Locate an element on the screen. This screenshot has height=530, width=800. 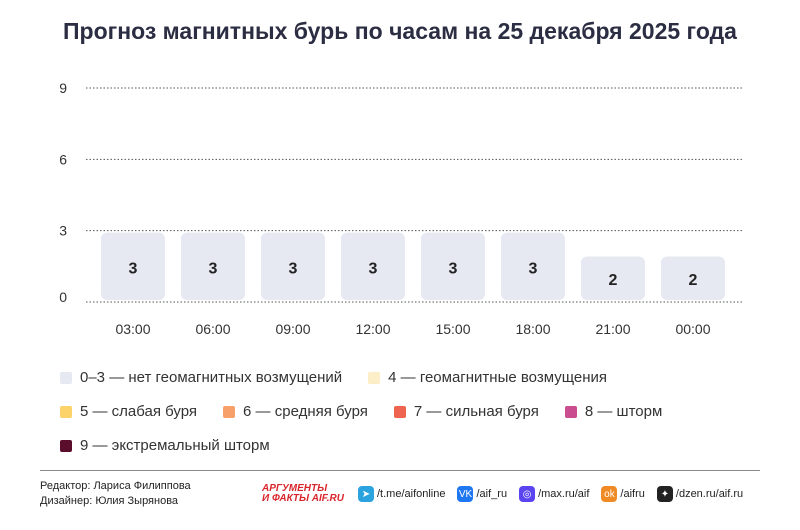
legend-label: 9 — экстремальный шторм is located at coordinates (175, 445).